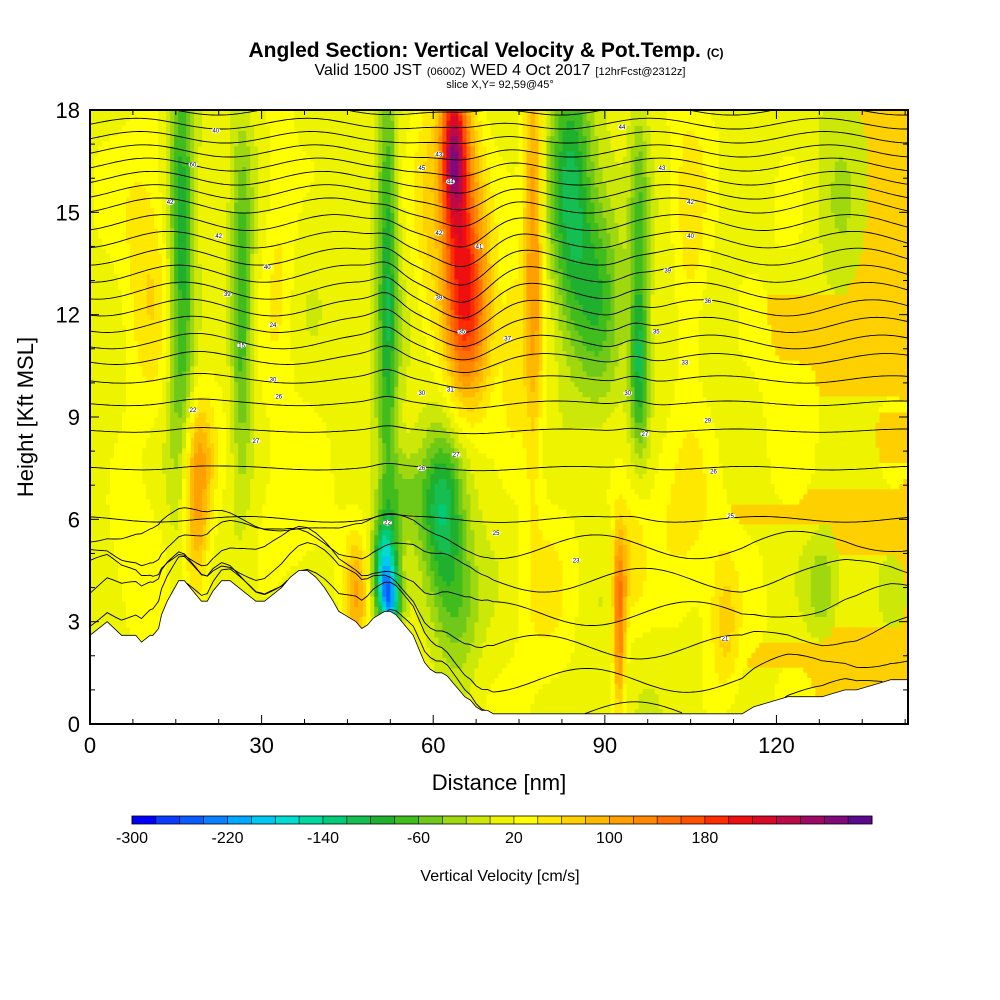 Image resolution: width=1000 pixels, height=1000 pixels. Describe the element at coordinates (499, 876) in the screenshot. I see `colorbar-label: Vertical Velocity [cm/s]` at that location.